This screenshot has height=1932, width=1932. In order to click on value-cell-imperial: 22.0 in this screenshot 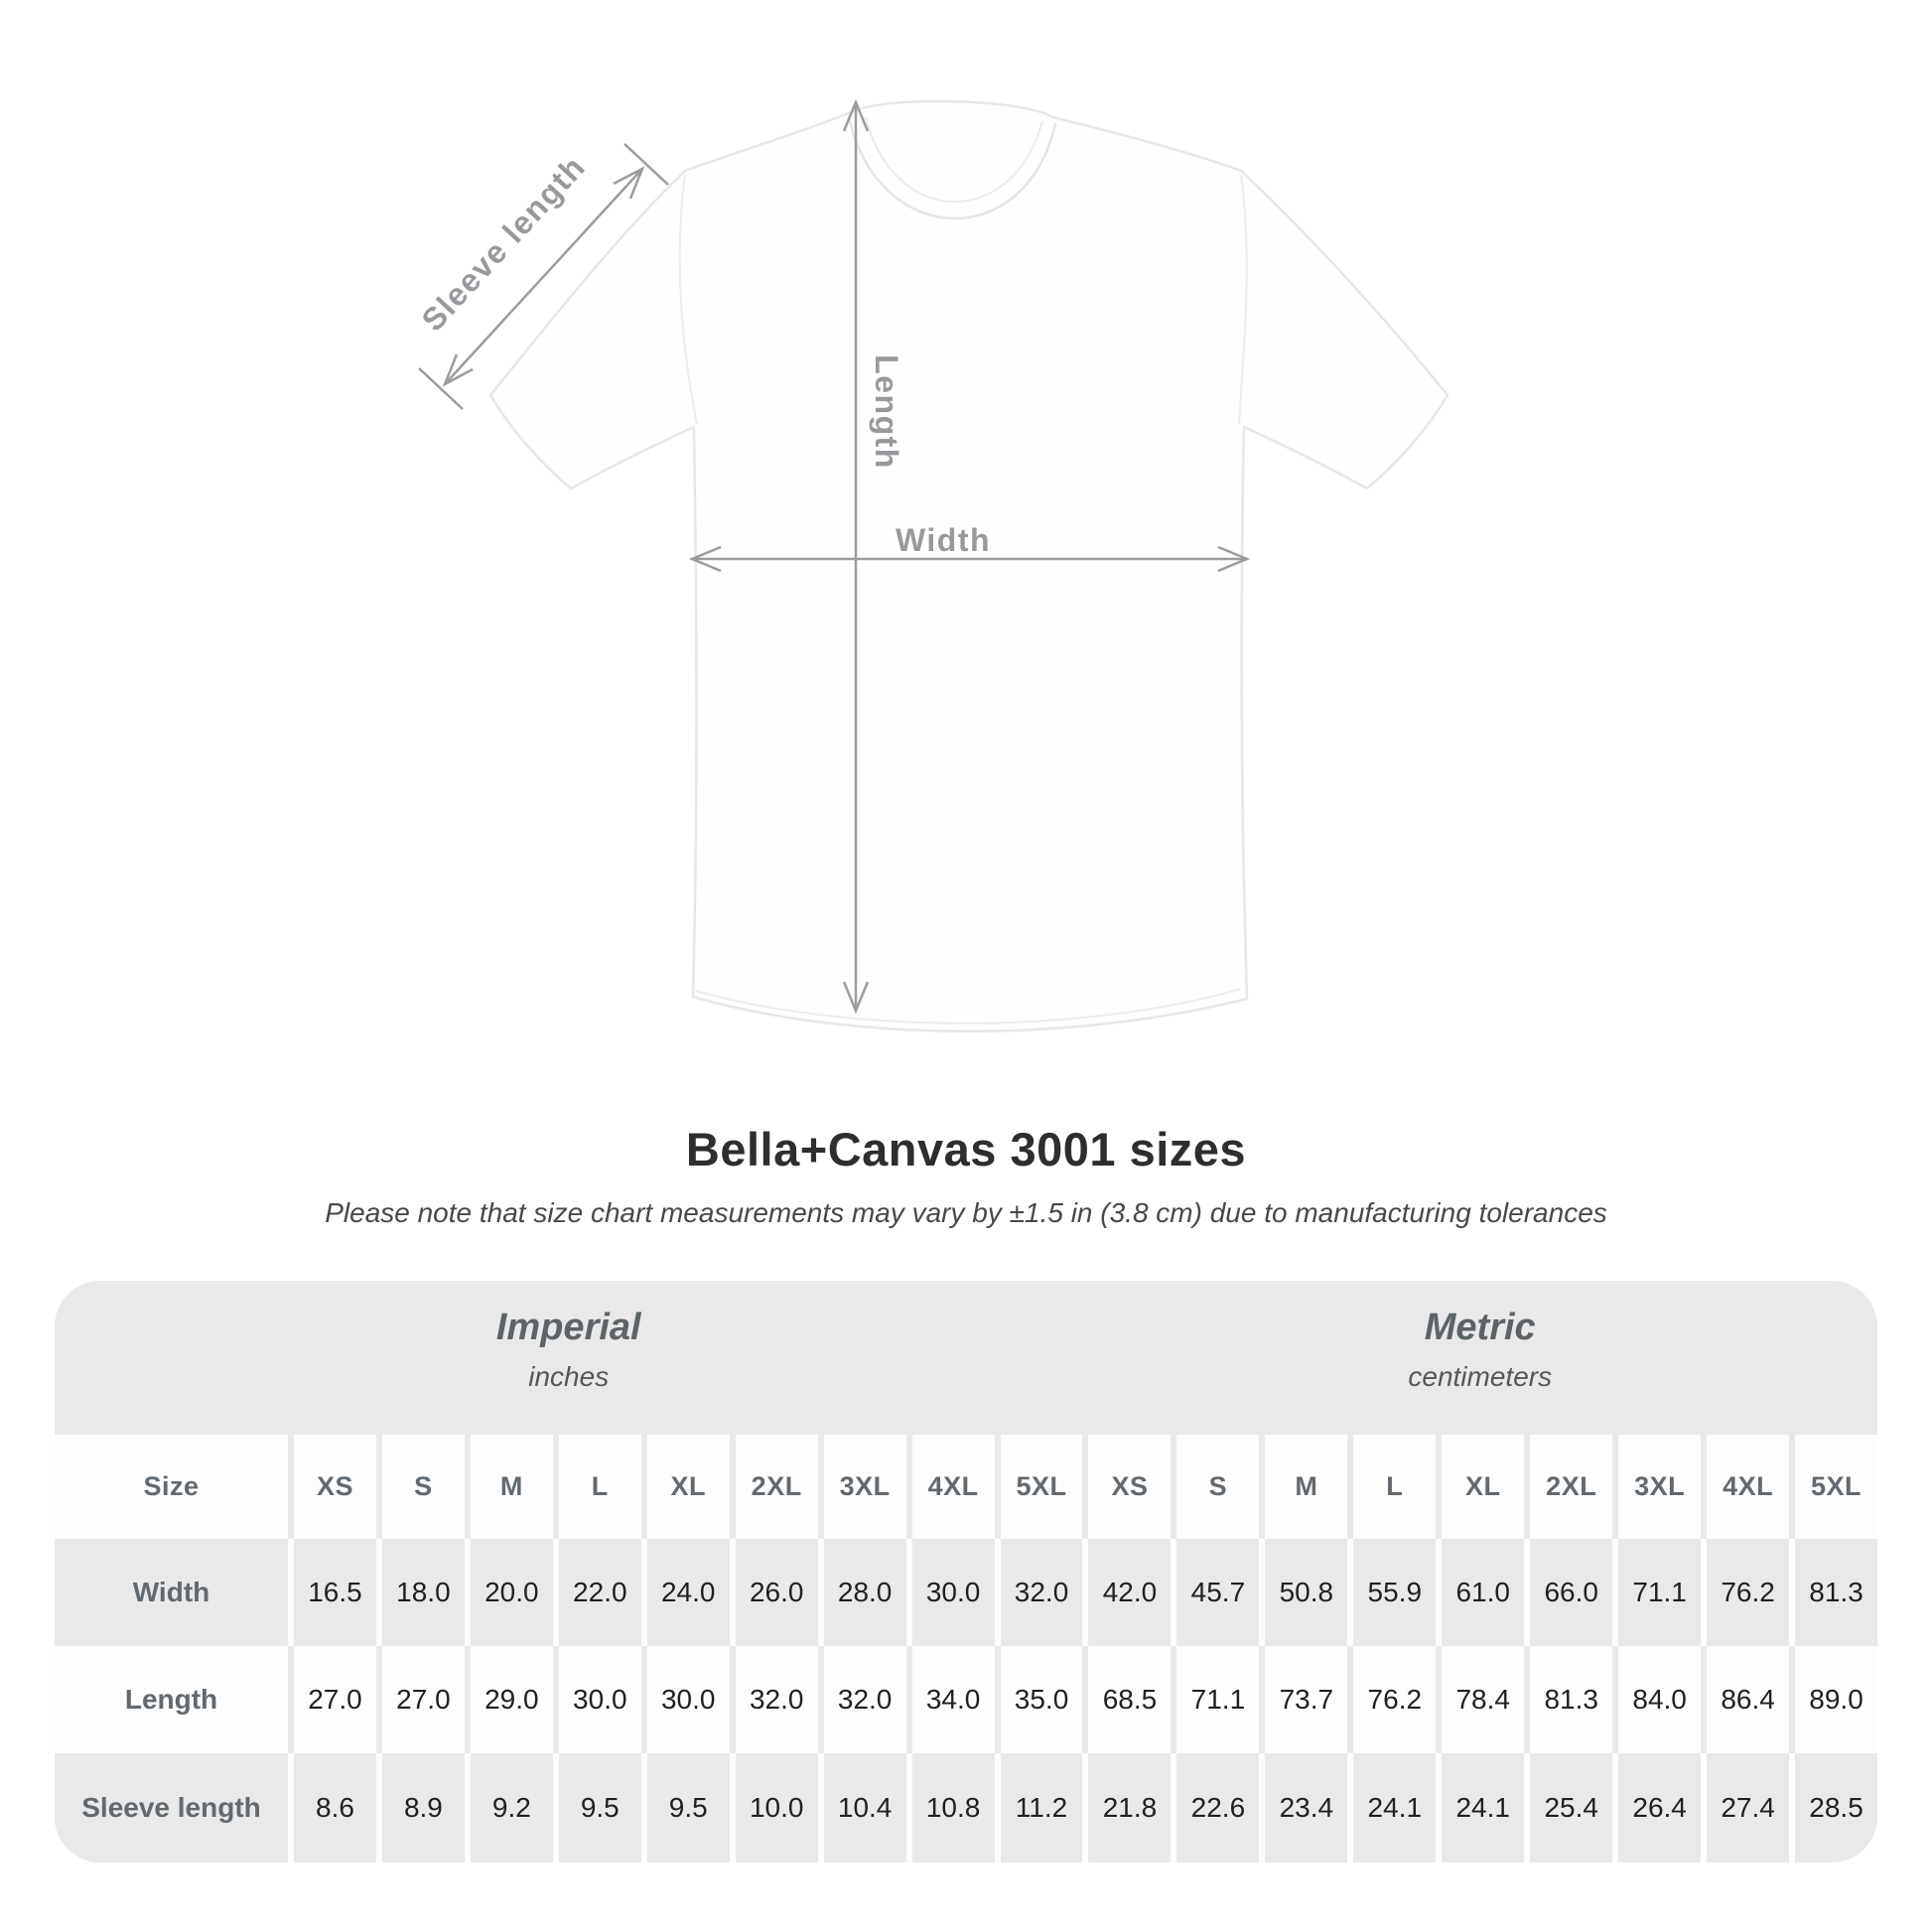, I will do `click(597, 1592)`.